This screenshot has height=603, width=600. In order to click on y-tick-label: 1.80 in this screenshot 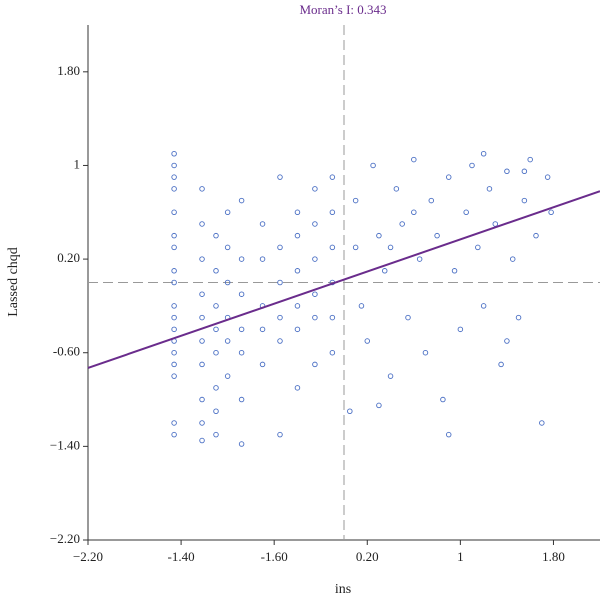, I will do `click(68, 70)`.